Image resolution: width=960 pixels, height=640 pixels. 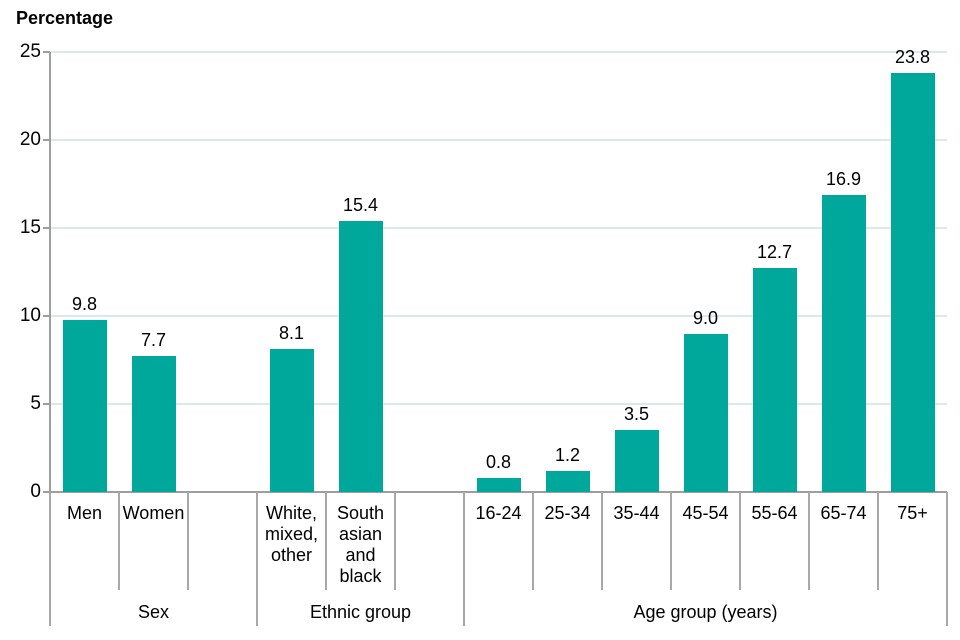 I want to click on category-label: 16-24, so click(x=498, y=513).